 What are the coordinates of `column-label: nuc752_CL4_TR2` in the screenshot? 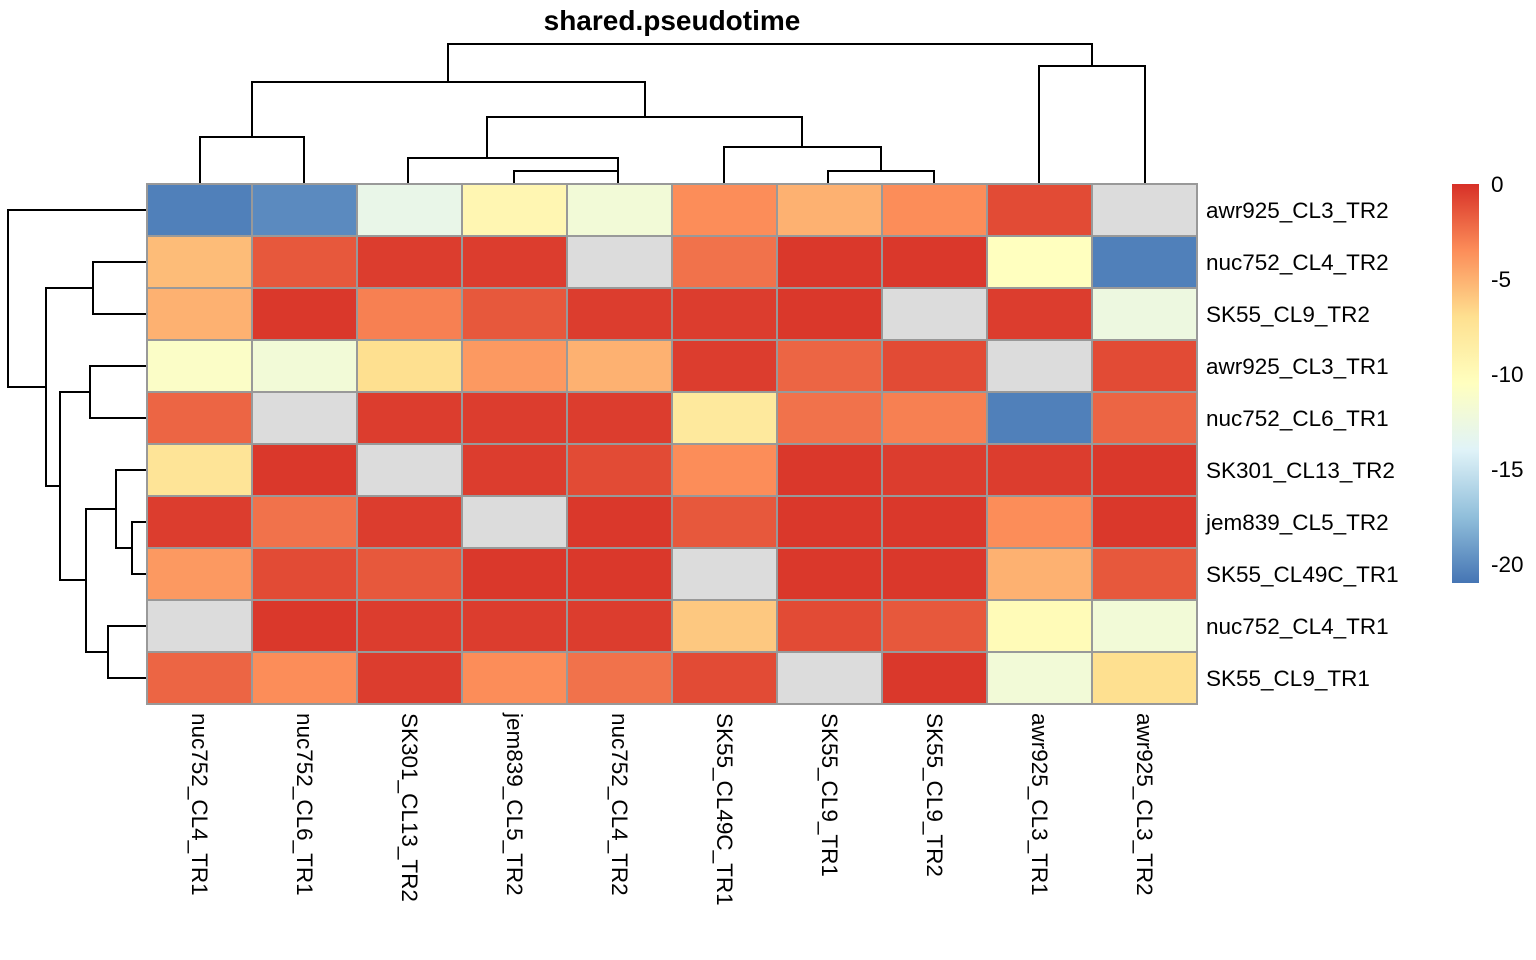 It's located at (619, 804).